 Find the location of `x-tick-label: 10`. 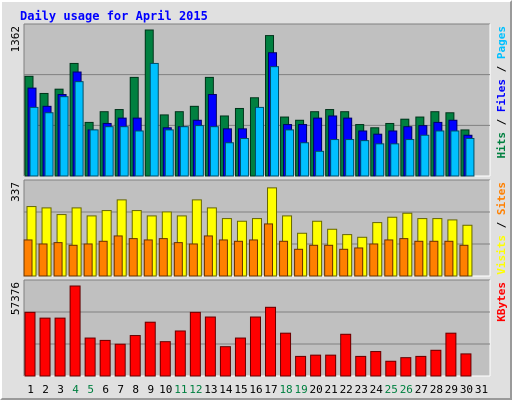

x-tick-label: 10 is located at coordinates (165, 389).